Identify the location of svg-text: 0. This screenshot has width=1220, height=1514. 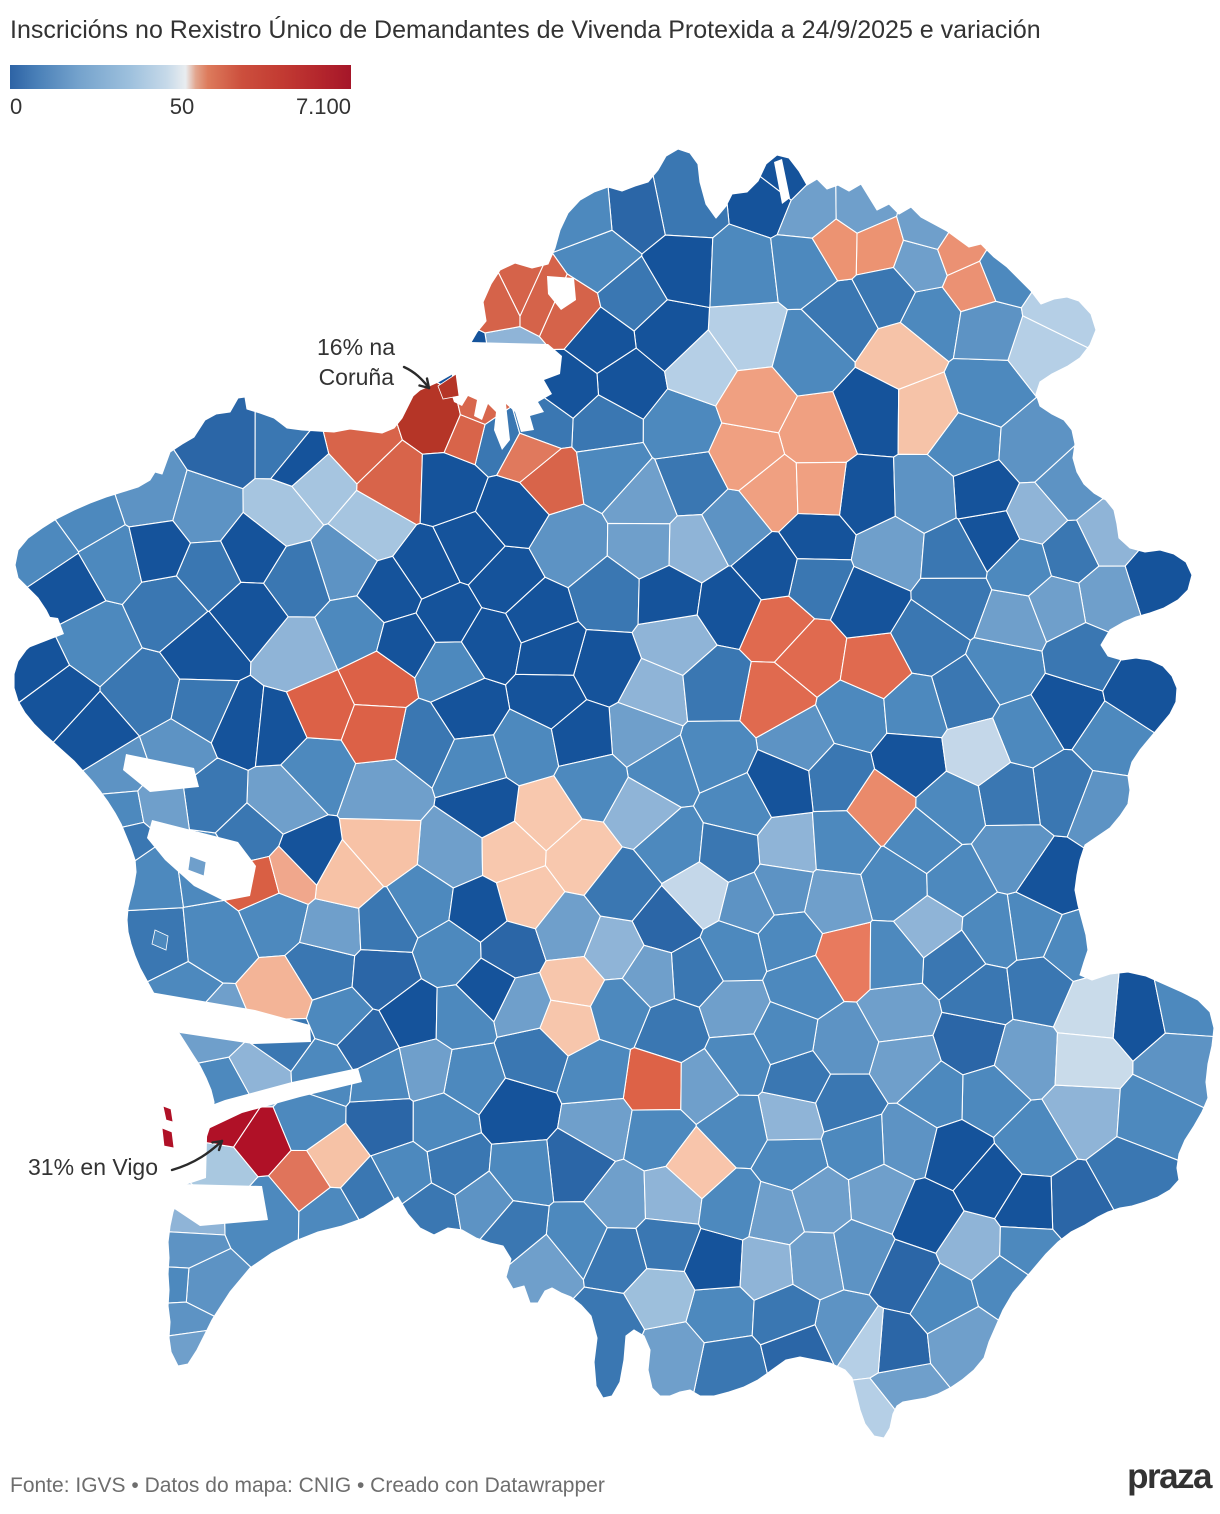
(16, 106).